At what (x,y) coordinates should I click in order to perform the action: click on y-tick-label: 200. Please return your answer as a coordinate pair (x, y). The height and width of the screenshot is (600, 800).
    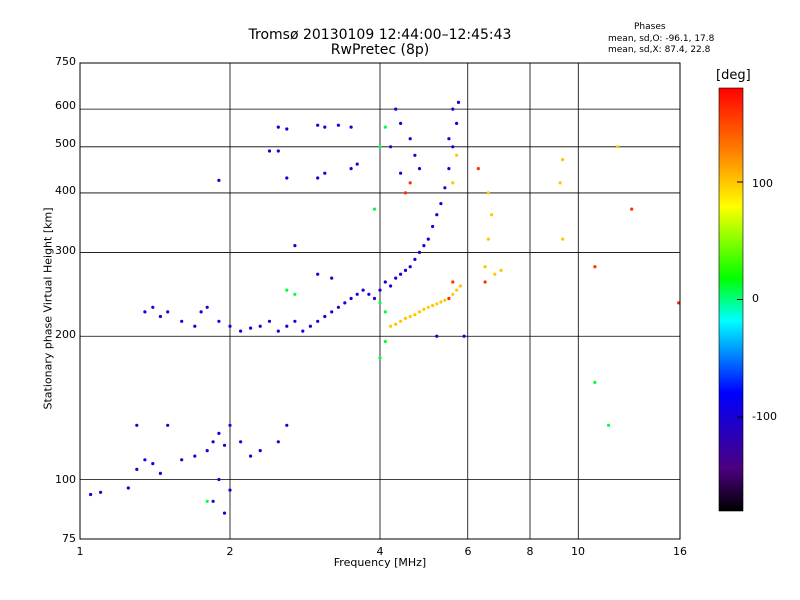
    Looking at the image, I should click on (65, 334).